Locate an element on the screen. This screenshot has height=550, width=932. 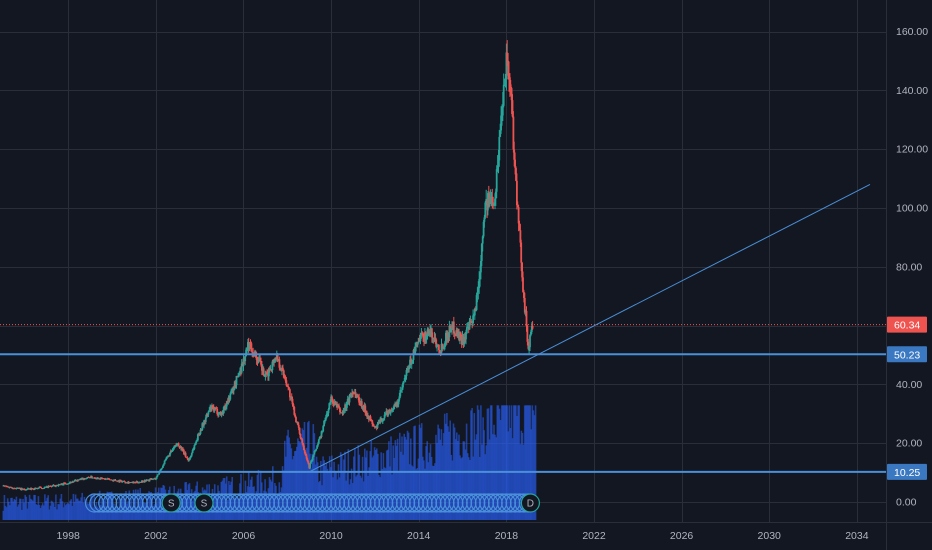
event-marker-label: D is located at coordinates (530, 504).